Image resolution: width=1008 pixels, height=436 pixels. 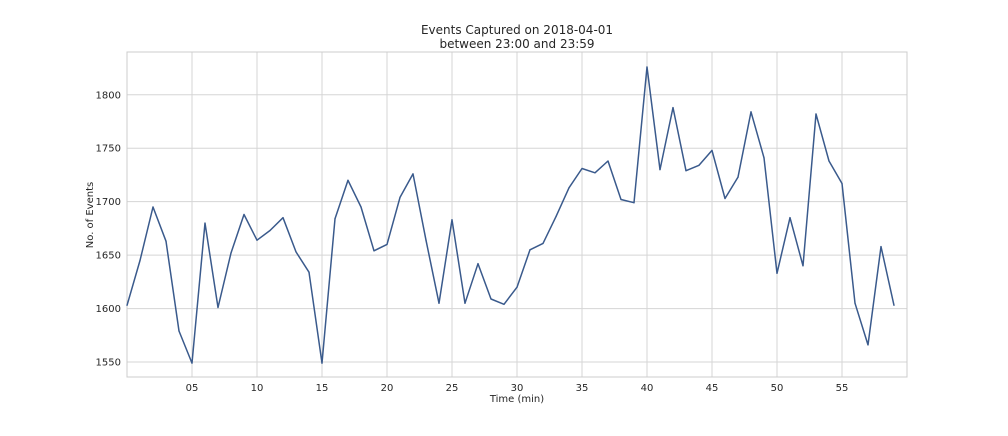 What do you see at coordinates (108, 363) in the screenshot?
I see `y-tick-label: 1550` at bounding box center [108, 363].